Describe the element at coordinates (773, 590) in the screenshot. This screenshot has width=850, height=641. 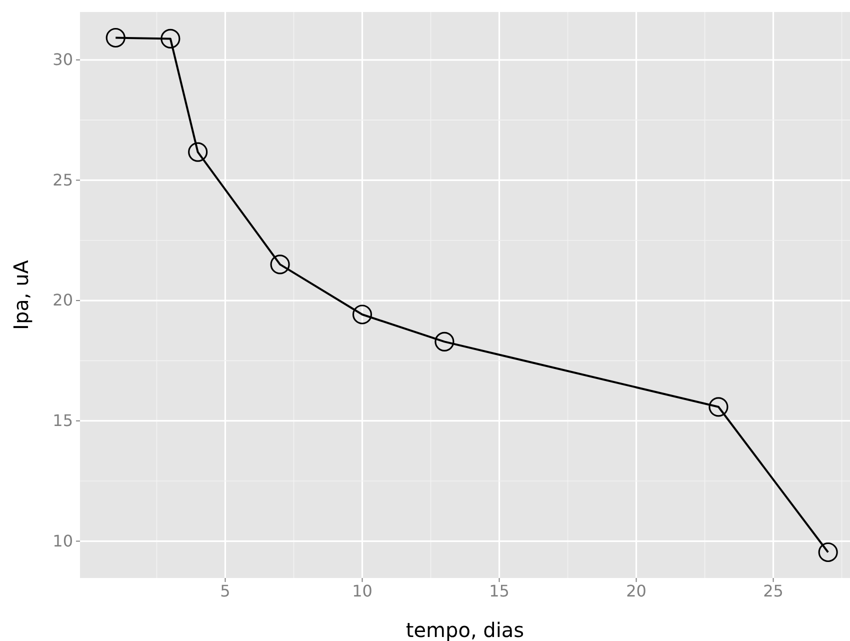
I see `x-tick-label: 25` at that location.